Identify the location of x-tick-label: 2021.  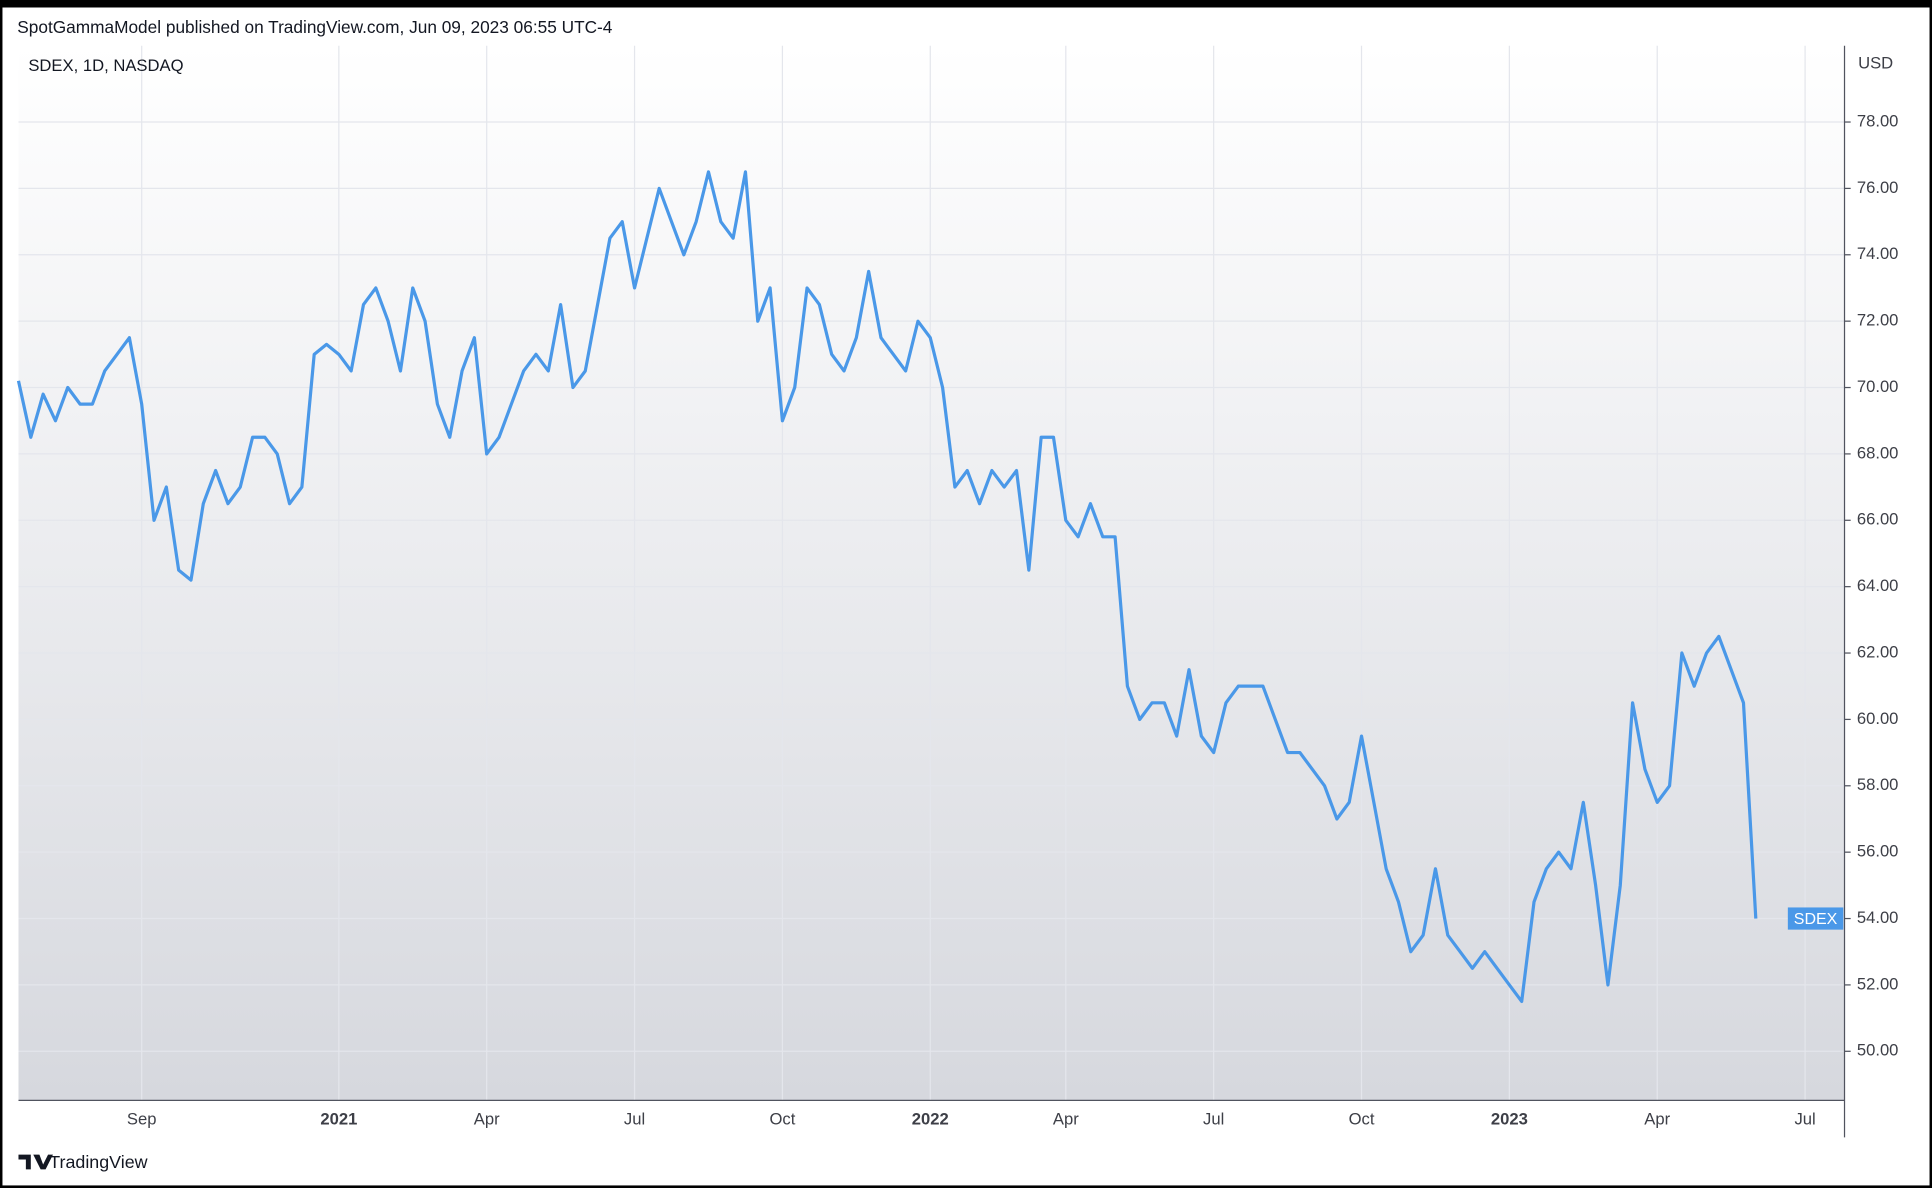
(338, 1119).